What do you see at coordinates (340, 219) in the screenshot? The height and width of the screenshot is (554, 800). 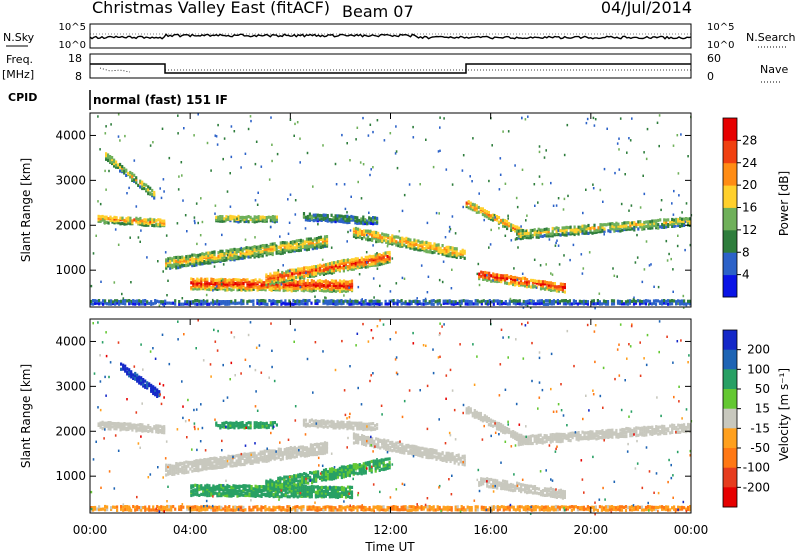 I see `power-echo-band` at bounding box center [340, 219].